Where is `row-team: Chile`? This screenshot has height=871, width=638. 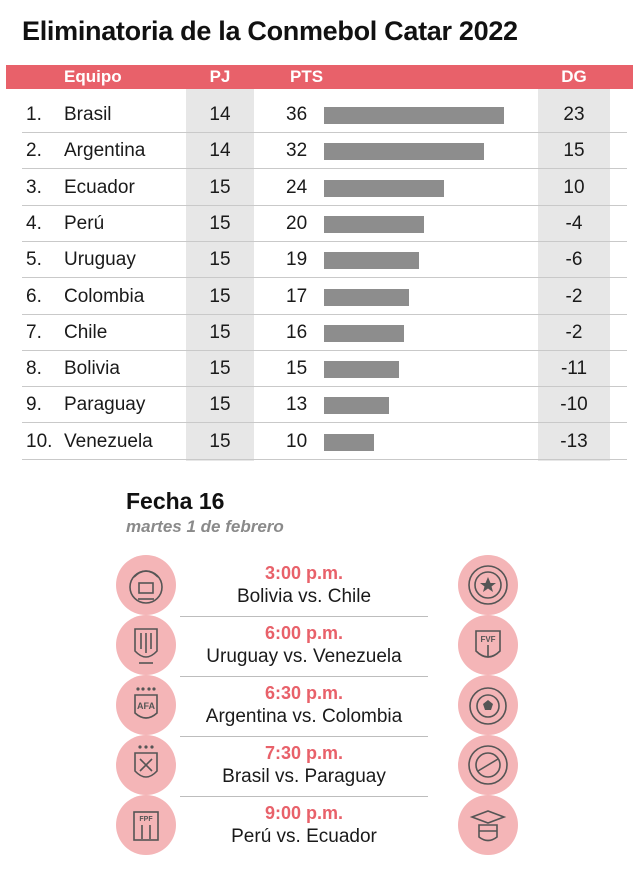
row-team: Chile is located at coordinates (86, 332).